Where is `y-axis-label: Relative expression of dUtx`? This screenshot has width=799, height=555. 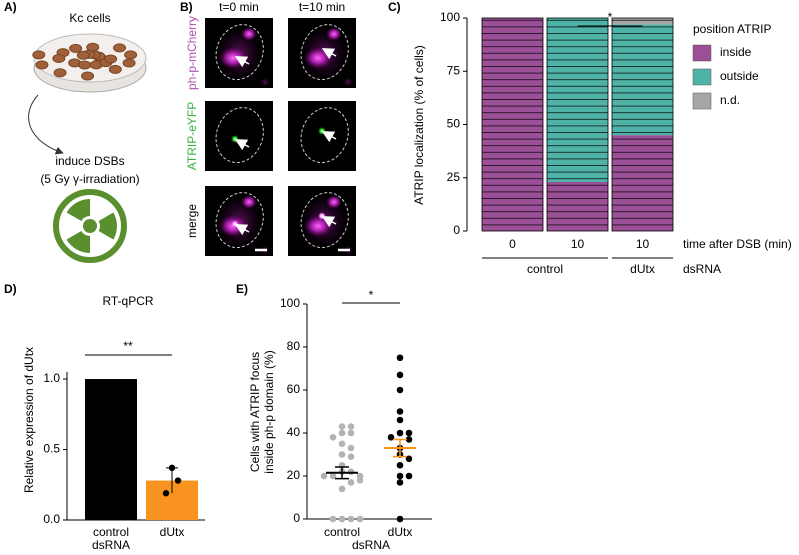 y-axis-label: Relative expression of dUtx is located at coordinates (29, 420).